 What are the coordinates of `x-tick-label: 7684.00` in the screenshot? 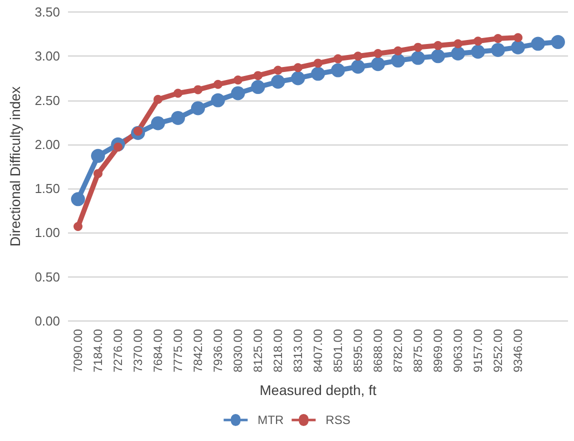 It's located at (158, 350).